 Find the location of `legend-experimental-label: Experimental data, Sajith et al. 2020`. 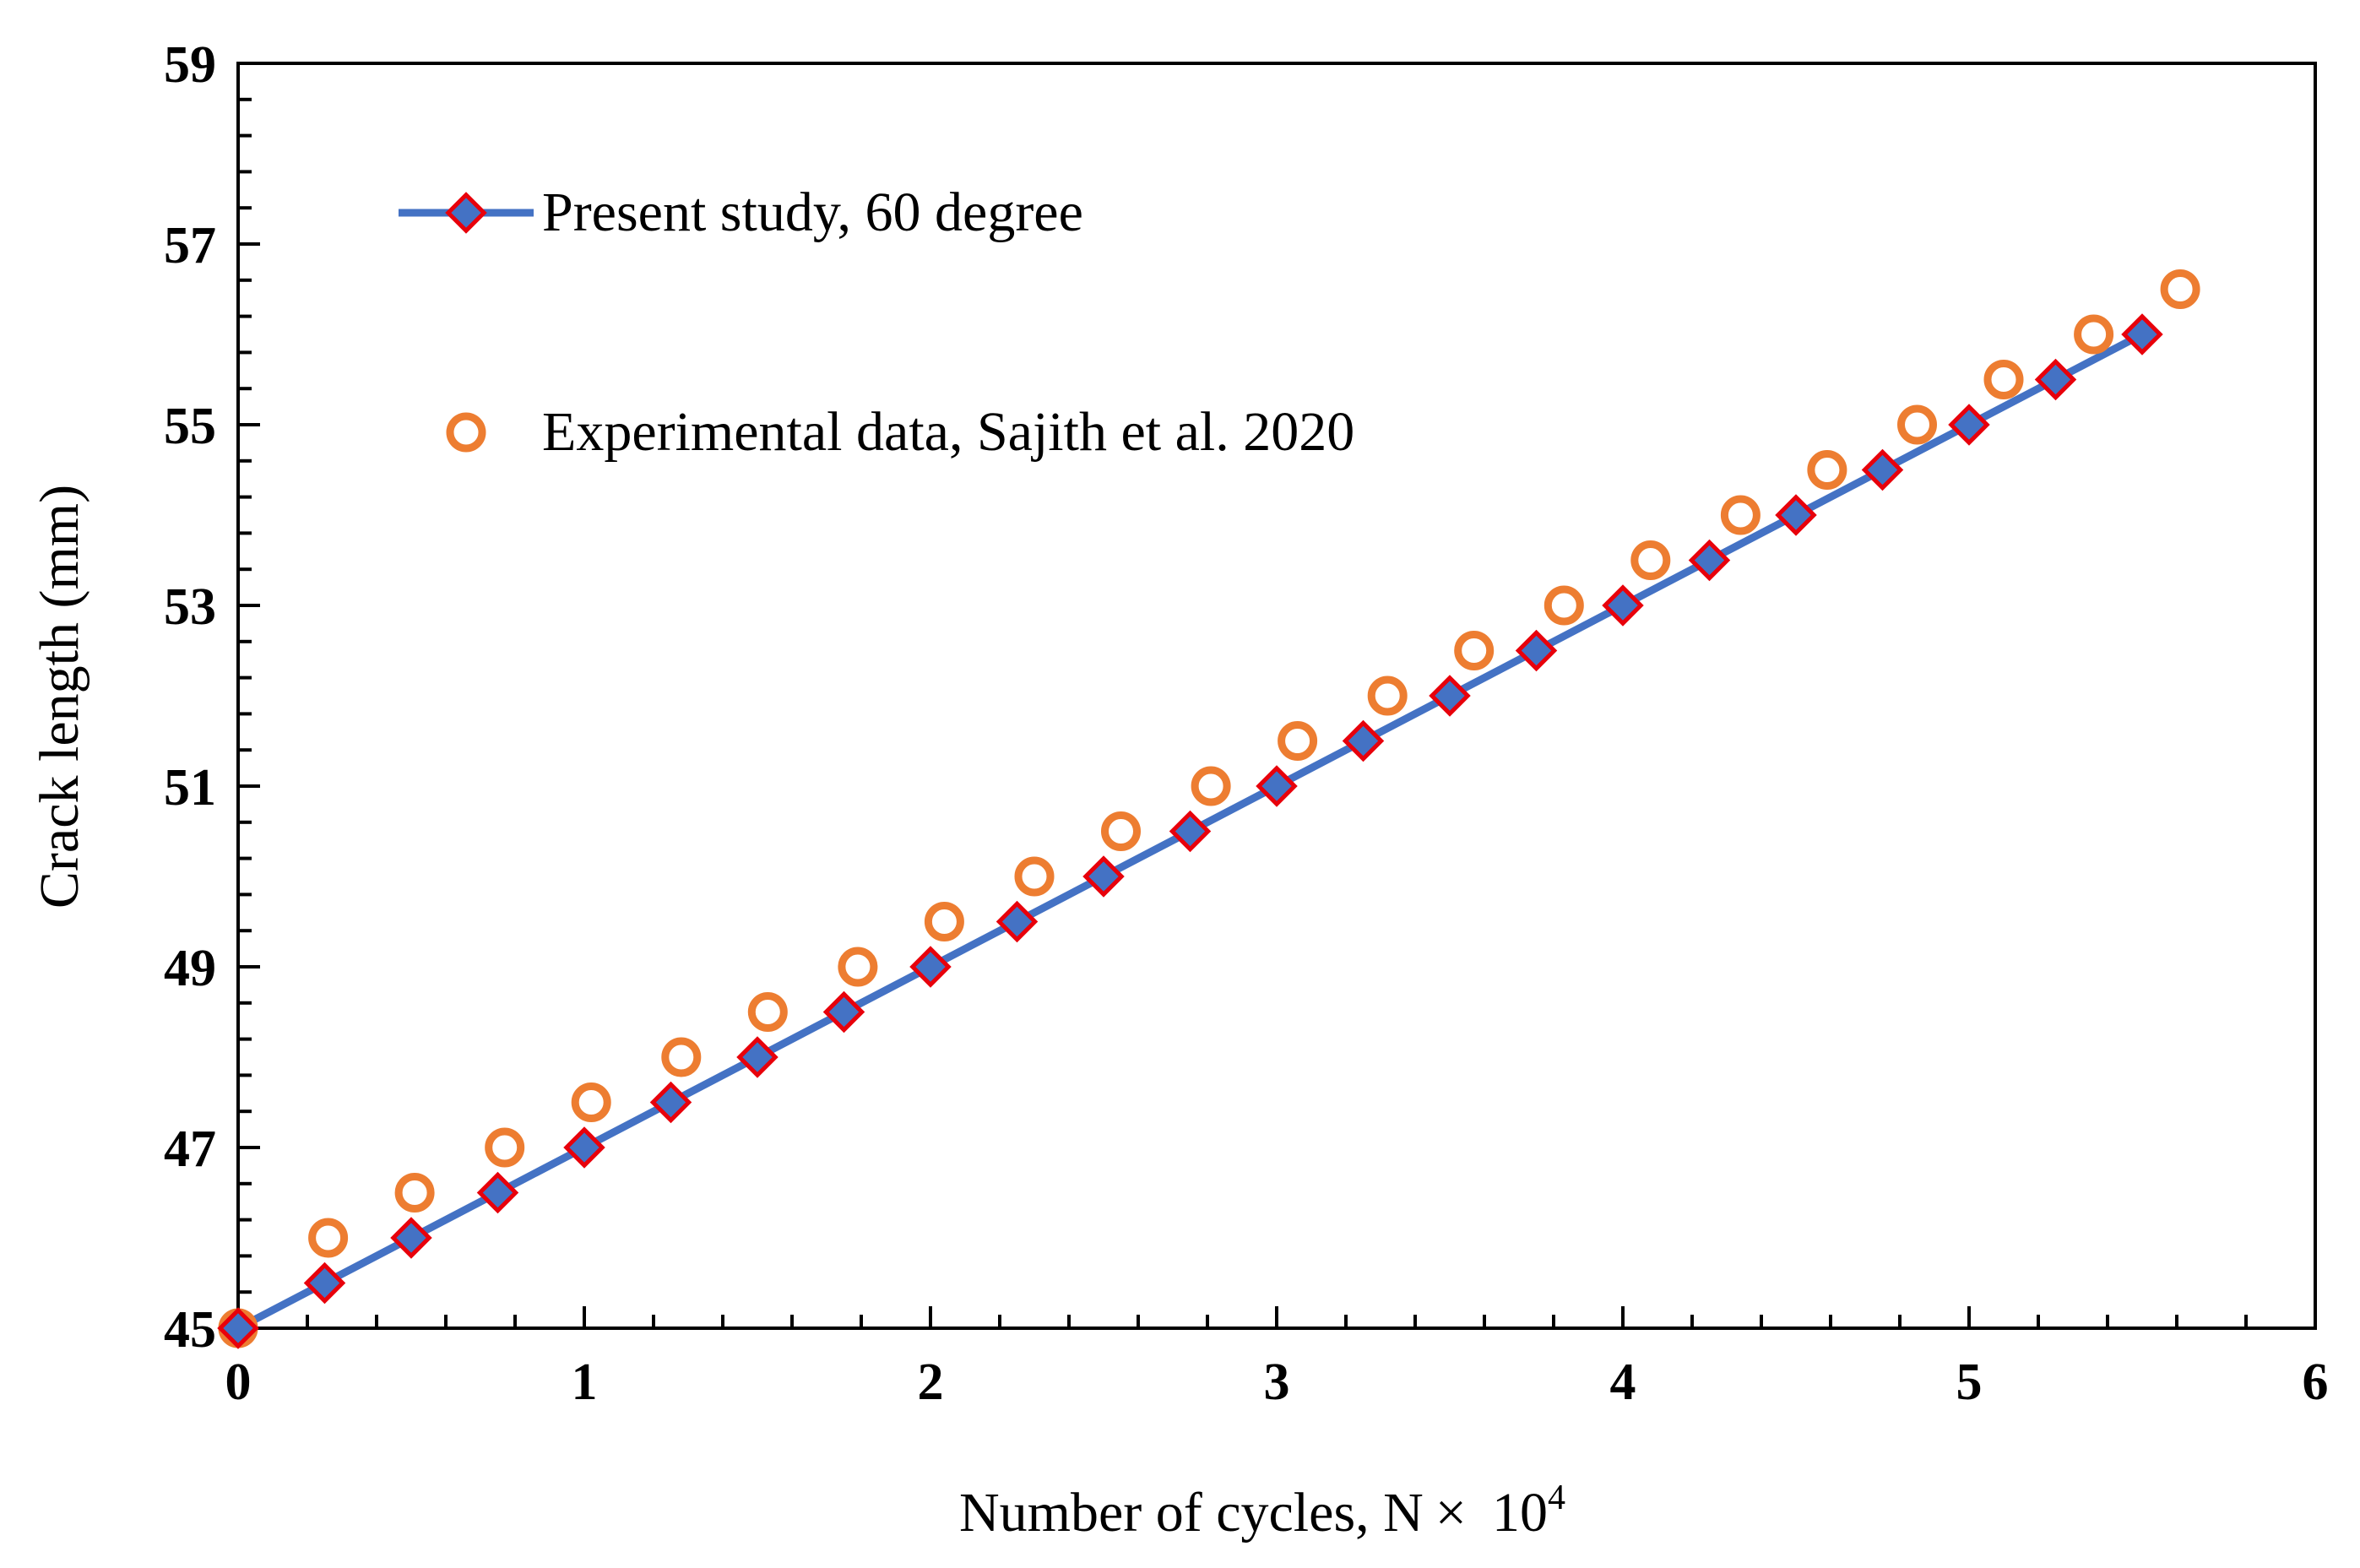

legend-experimental-label: Experimental data, Sajith et al. 2020 is located at coordinates (948, 432).